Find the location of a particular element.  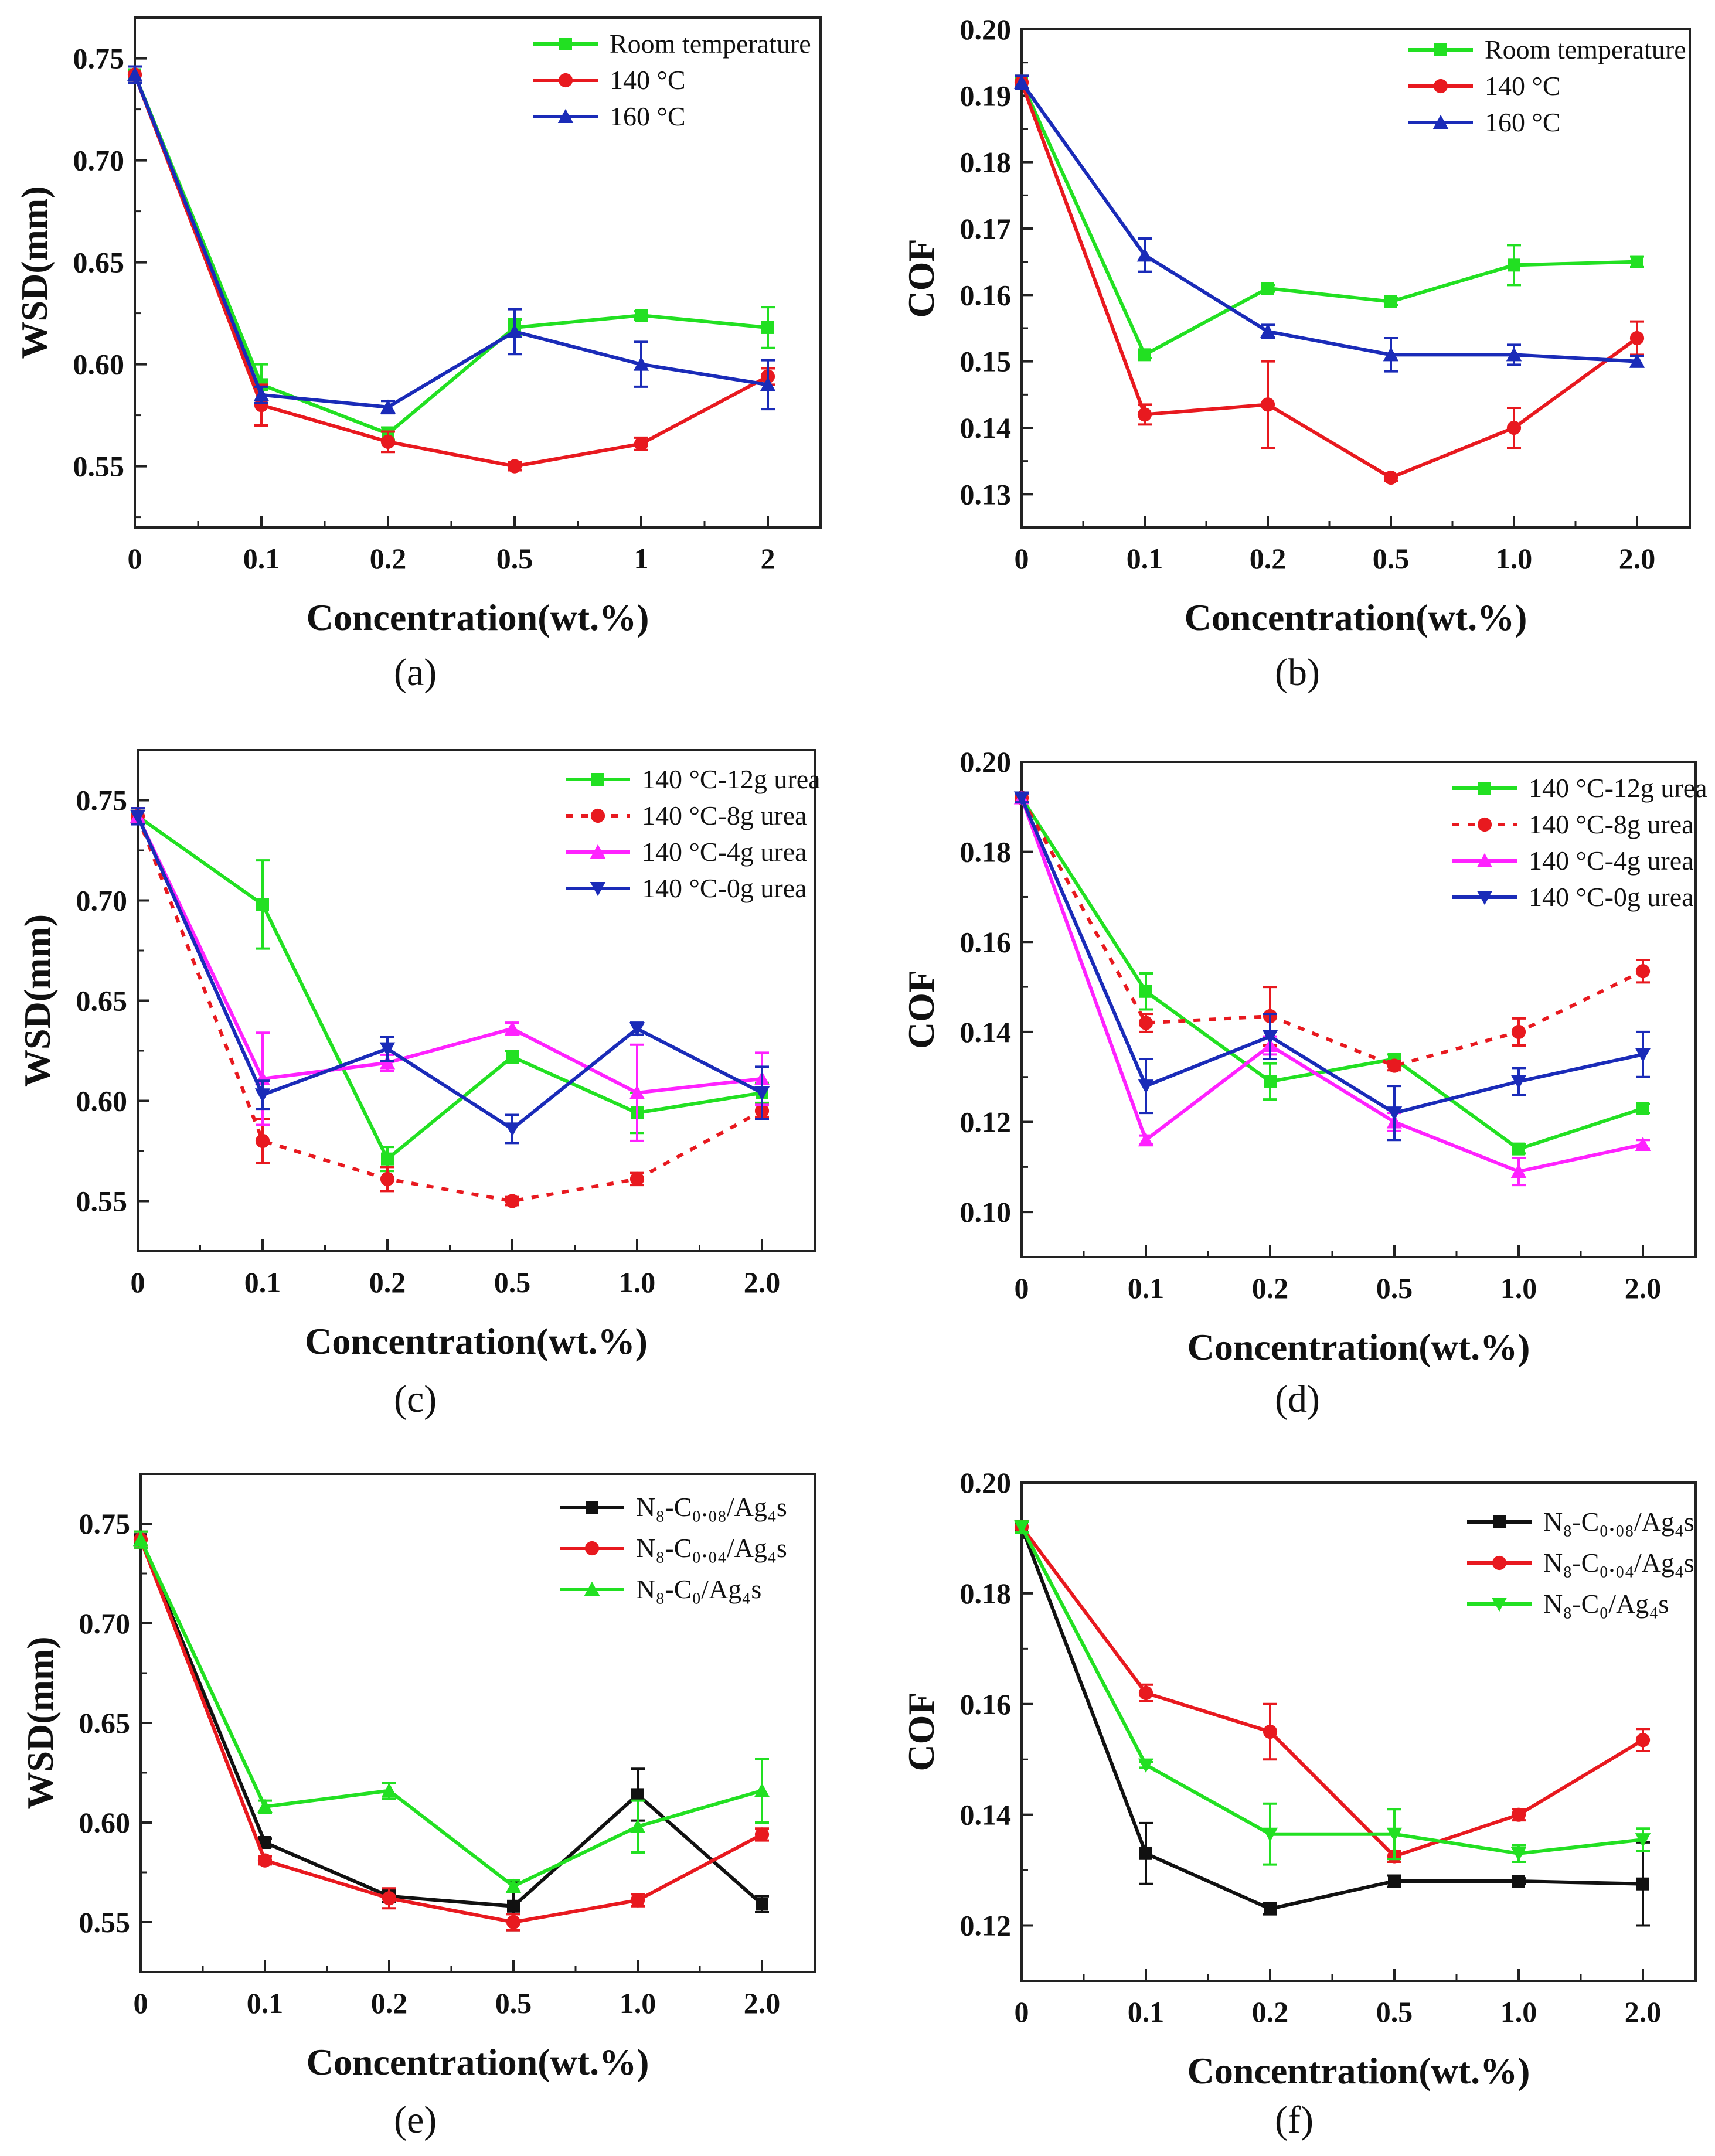

legend-label: 140 °C-0g urea is located at coordinates (725, 888).